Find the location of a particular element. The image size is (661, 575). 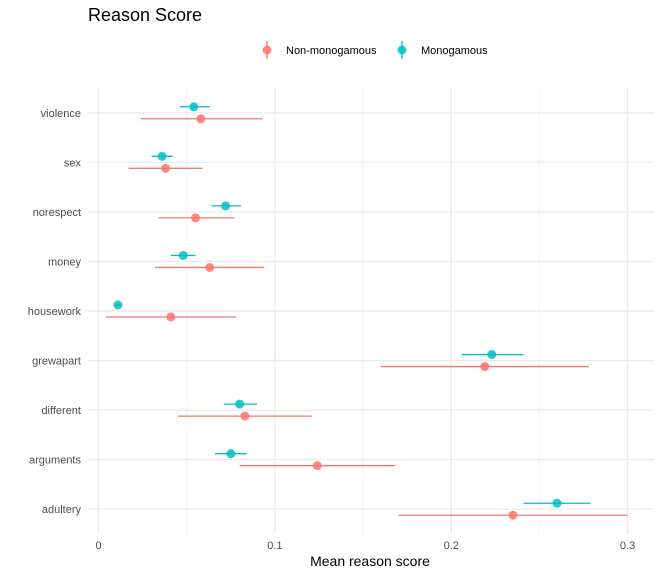

x-ticks: 0 0.1 0.2 0.3 is located at coordinates (366, 546).